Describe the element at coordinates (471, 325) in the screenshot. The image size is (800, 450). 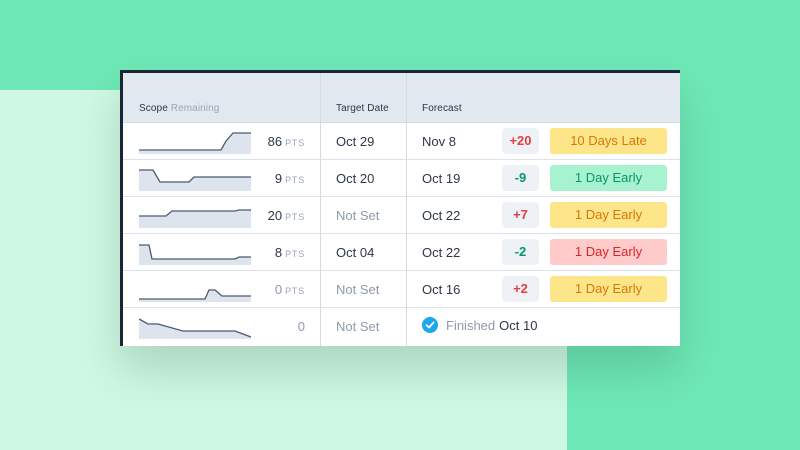
I see `finished-label: Finished` at that location.